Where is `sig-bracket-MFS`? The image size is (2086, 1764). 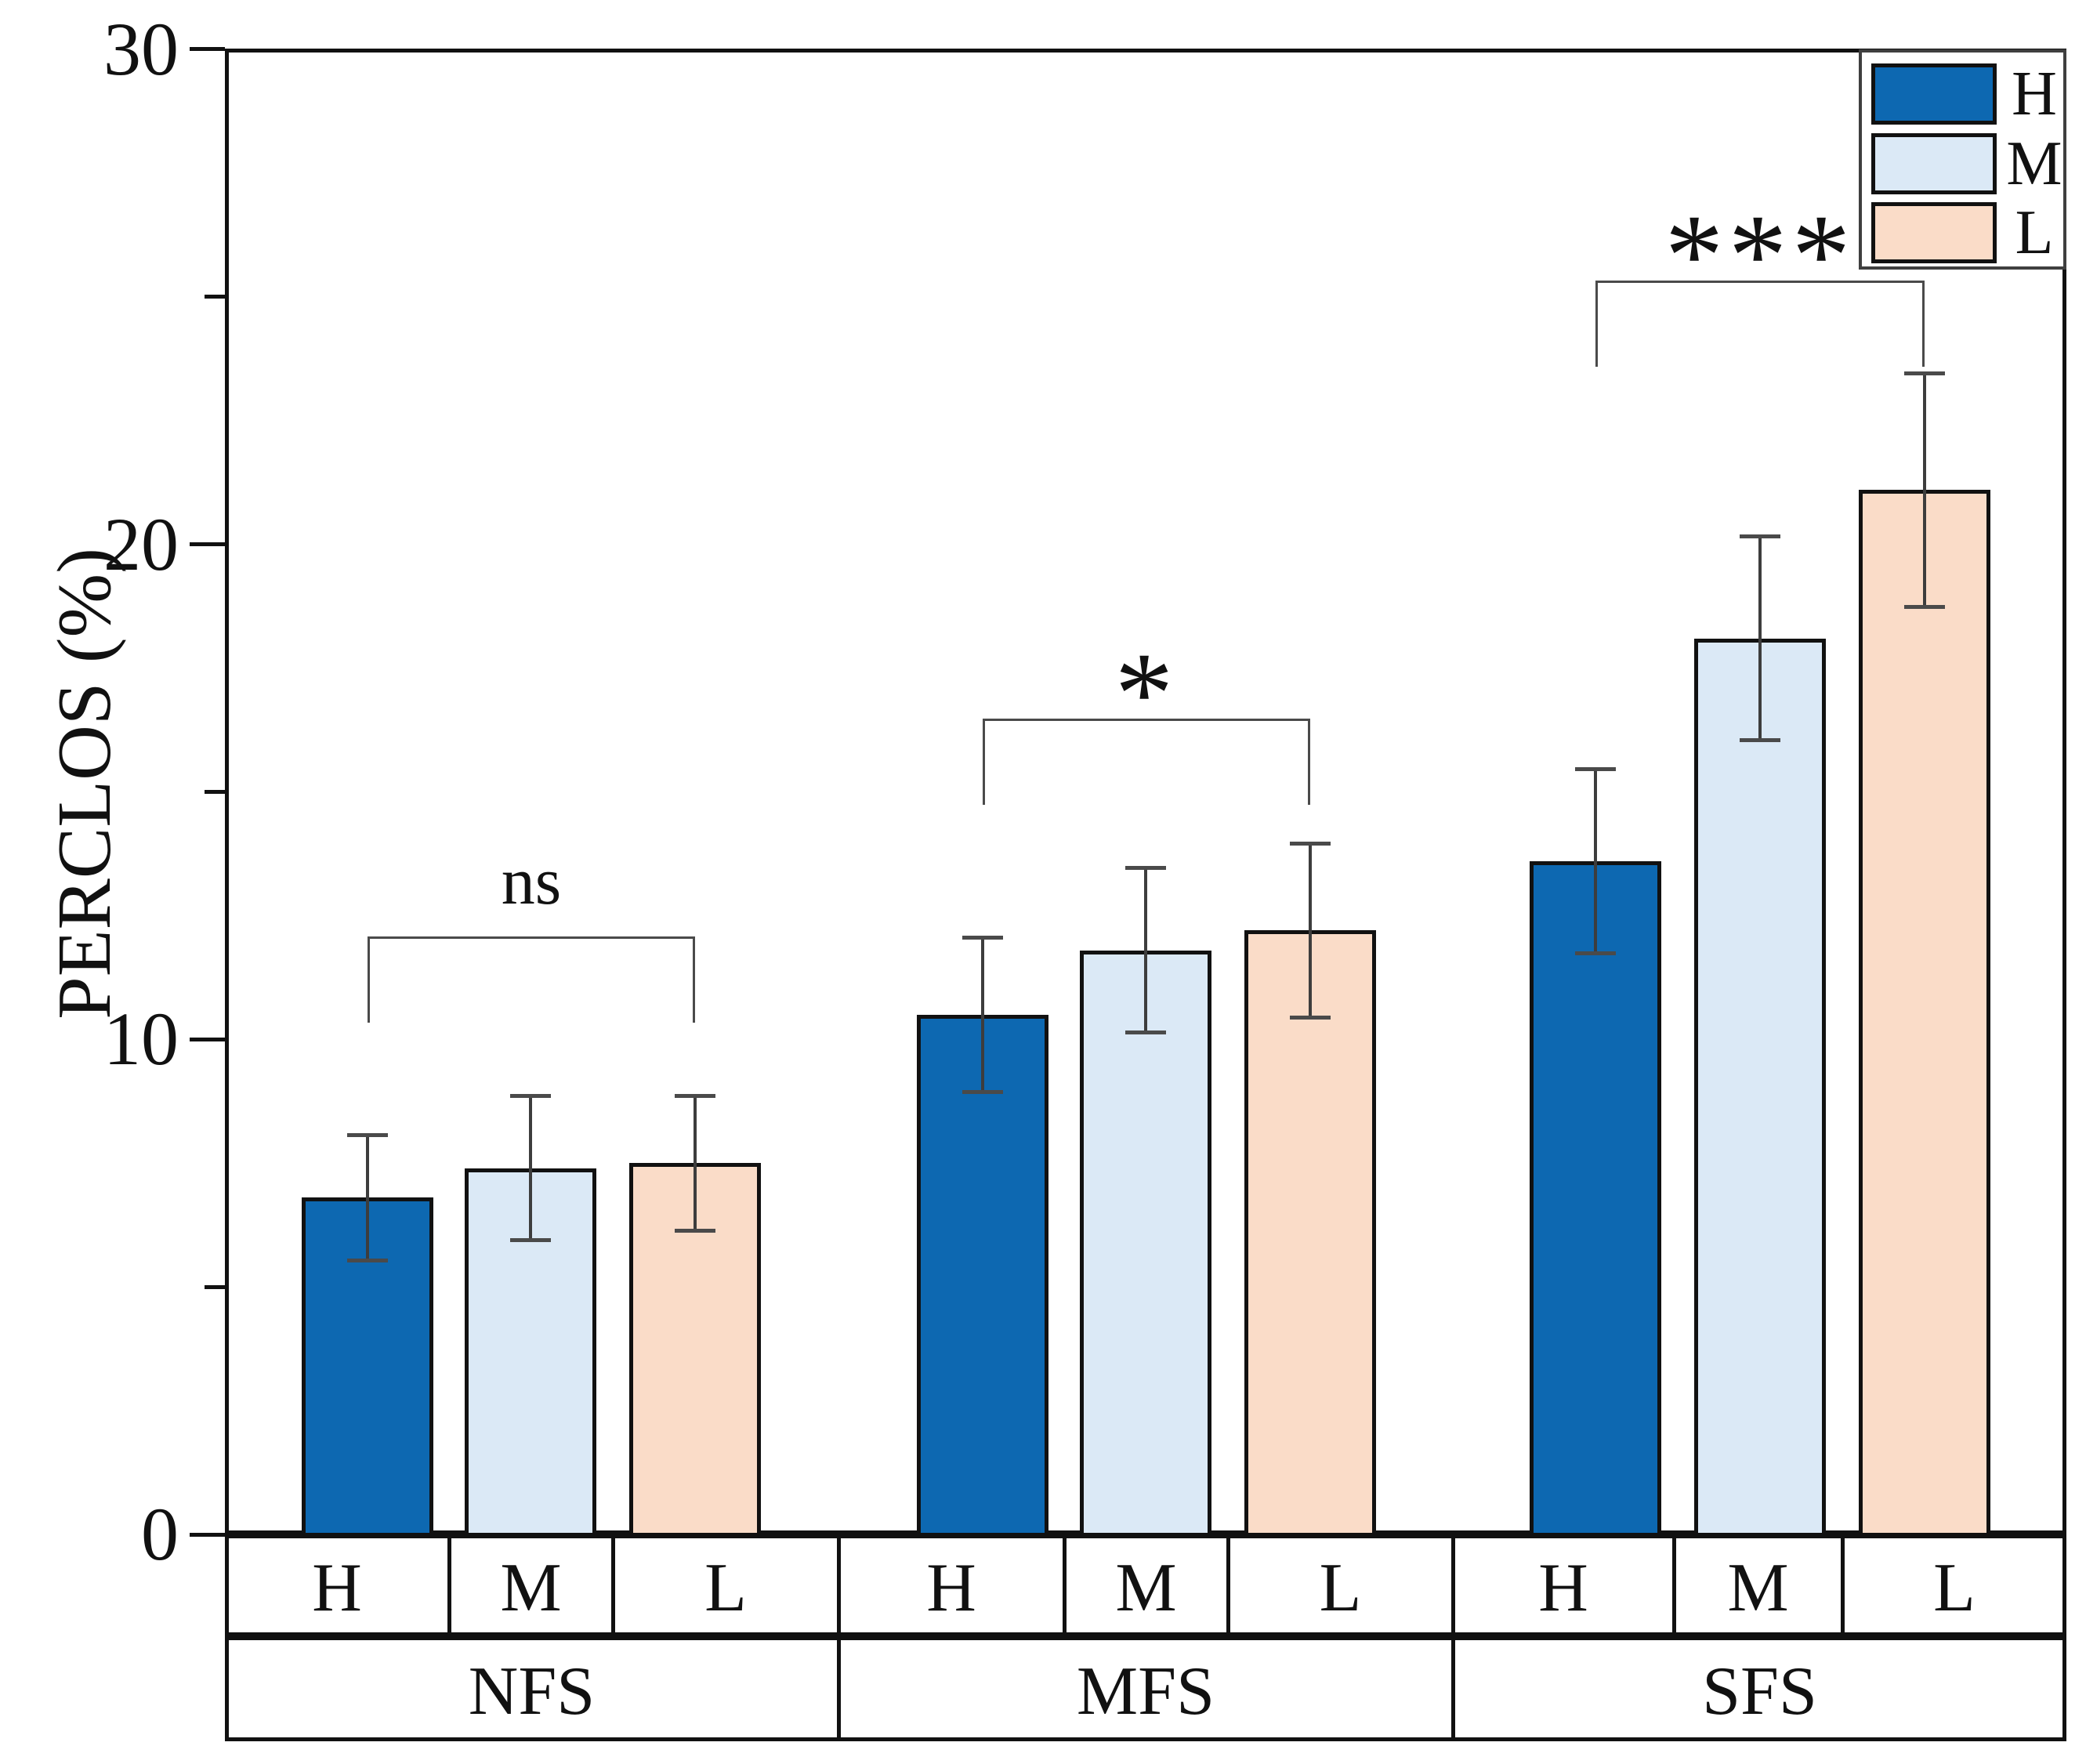
sig-bracket-MFS is located at coordinates (1146, 762).